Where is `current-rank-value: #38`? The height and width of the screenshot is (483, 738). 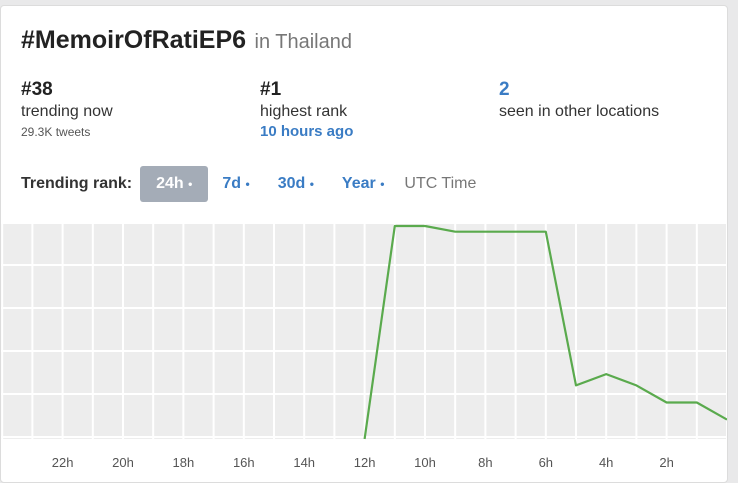
current-rank-value: #38 is located at coordinates (37, 89).